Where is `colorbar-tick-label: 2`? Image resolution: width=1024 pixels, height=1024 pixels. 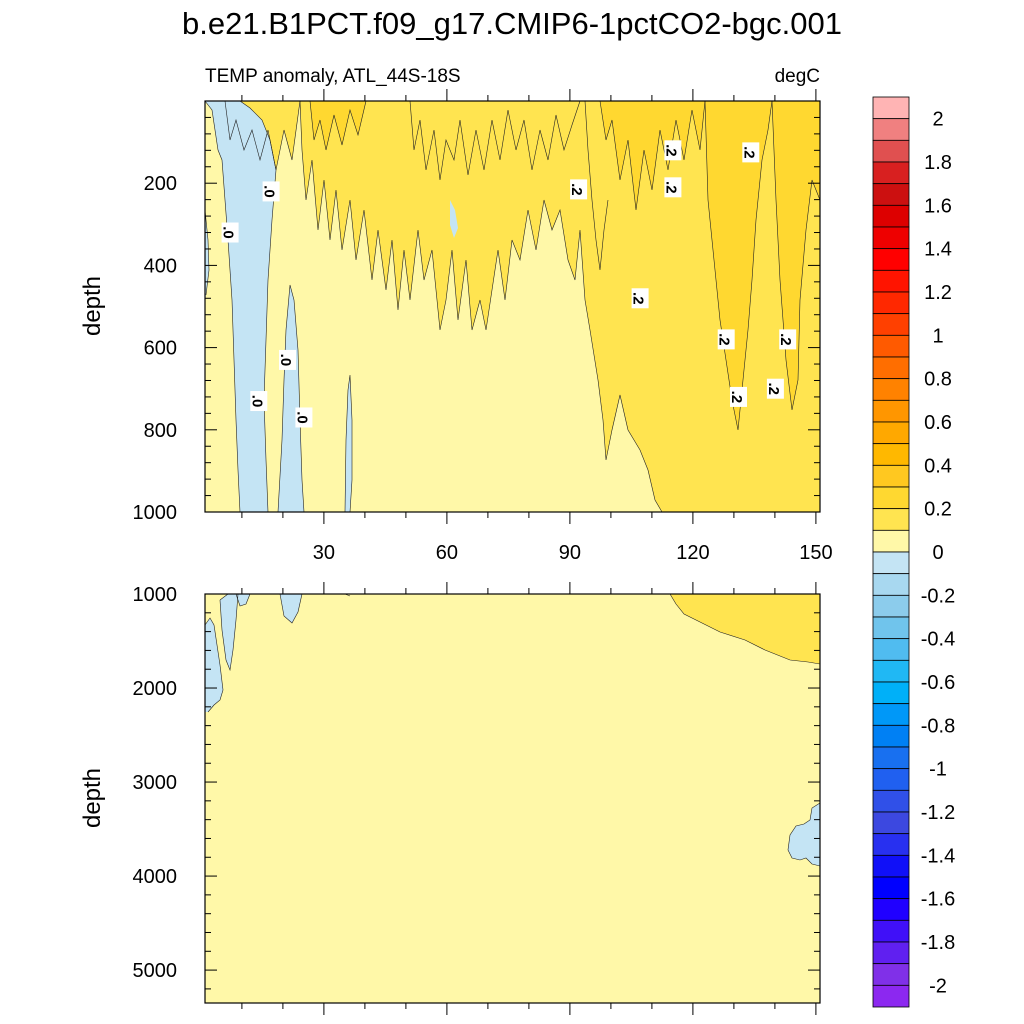
colorbar-tick-label: 2 is located at coordinates (937, 120).